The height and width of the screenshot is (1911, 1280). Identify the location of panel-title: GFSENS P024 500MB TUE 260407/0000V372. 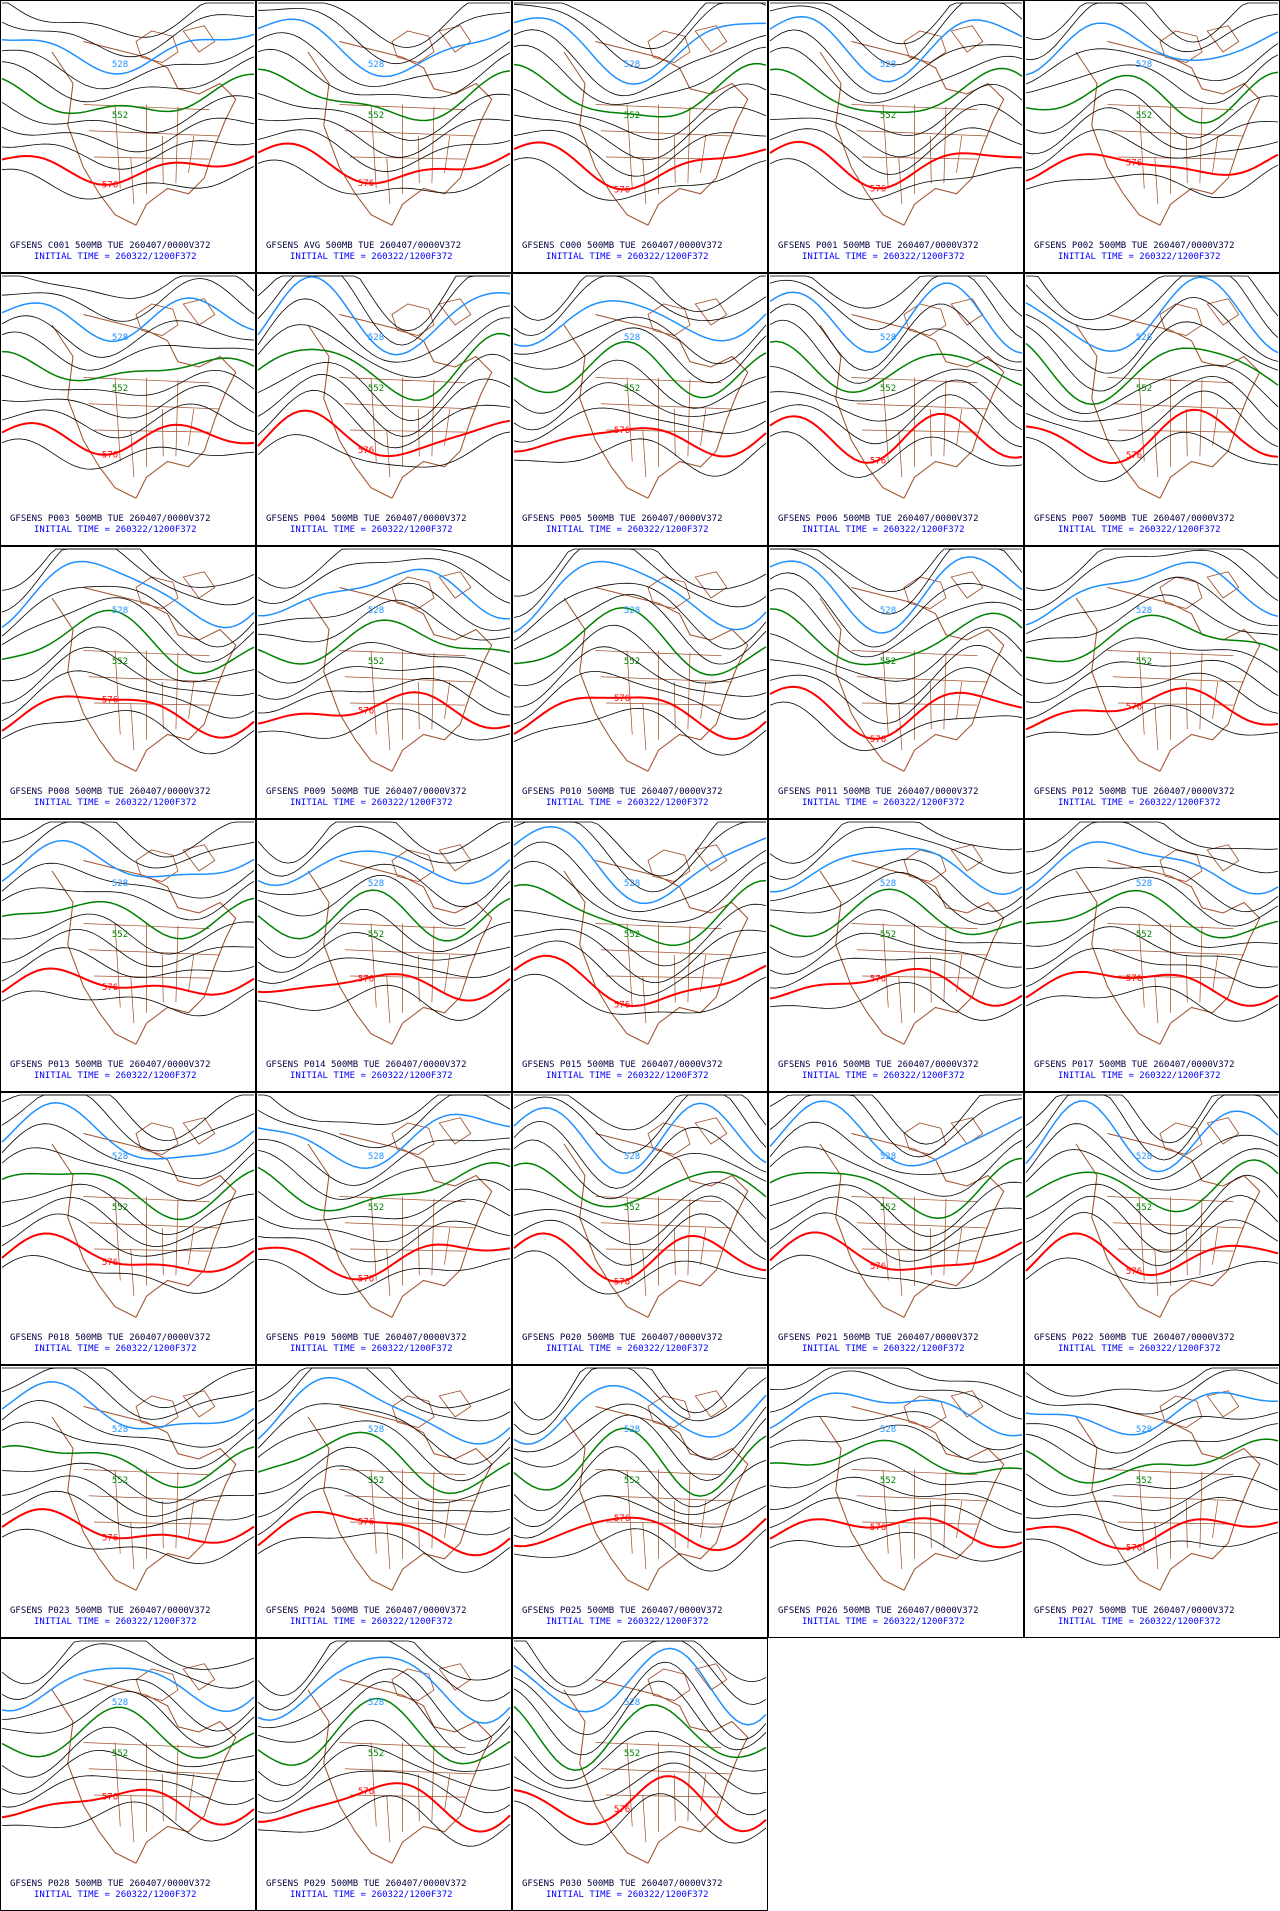
(366, 1611).